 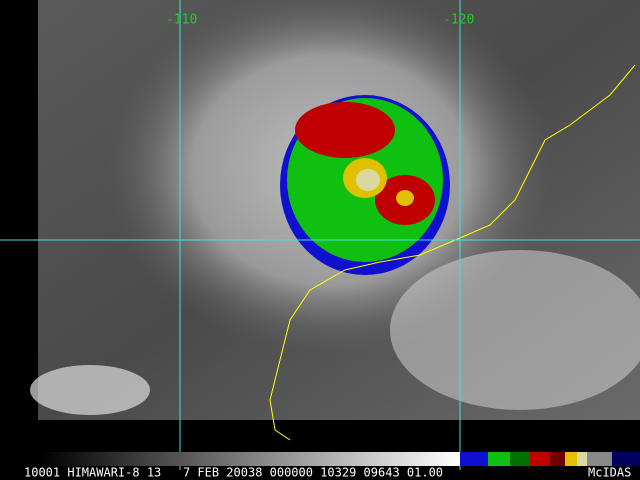 I want to click on gray-scale, so click(x=250, y=459).